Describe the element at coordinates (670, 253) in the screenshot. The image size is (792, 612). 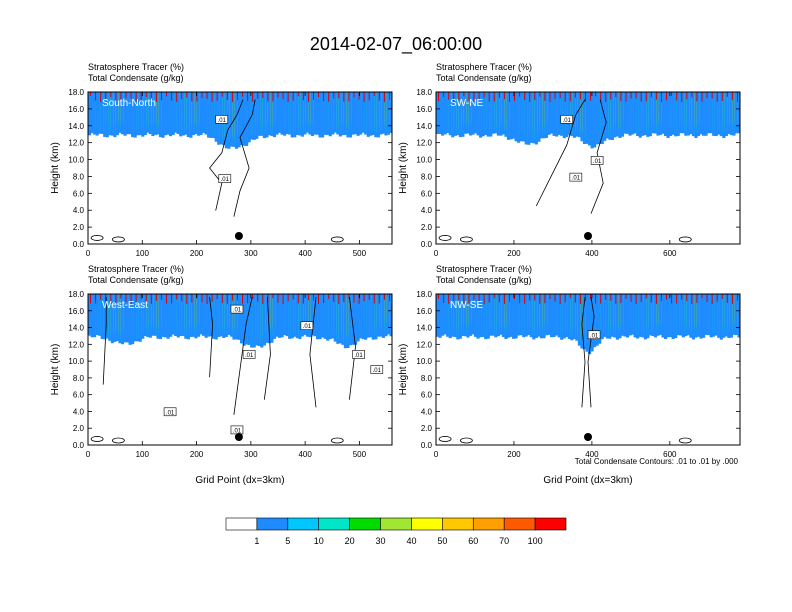
I see `x-tick-label: 600` at that location.